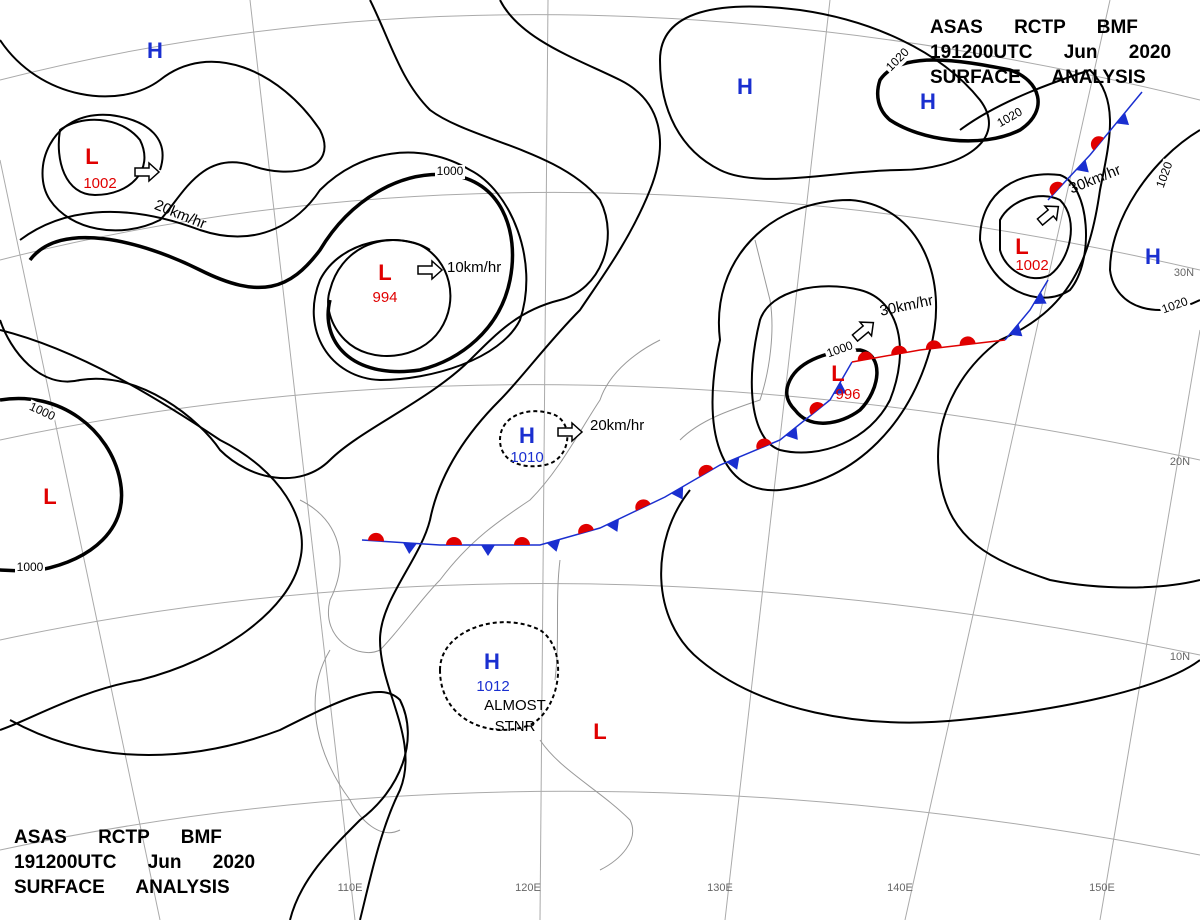  What do you see at coordinates (350, 888) in the screenshot?
I see `grid-label: 110E` at bounding box center [350, 888].